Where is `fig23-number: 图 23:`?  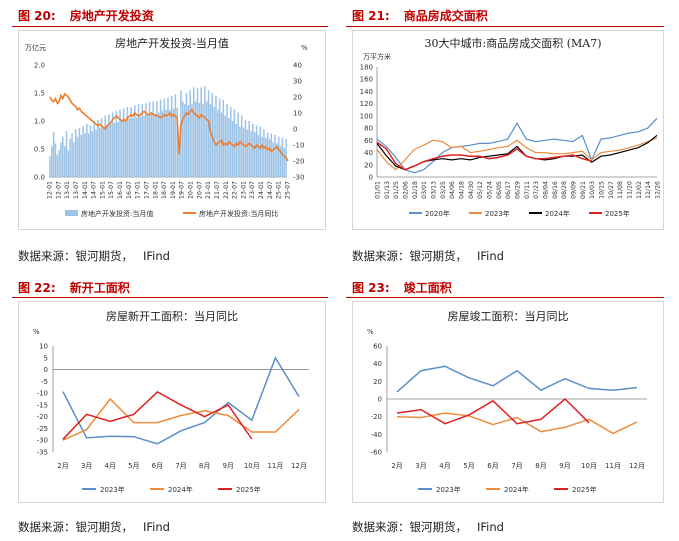 fig23-number: 图 23: is located at coordinates (371, 288).